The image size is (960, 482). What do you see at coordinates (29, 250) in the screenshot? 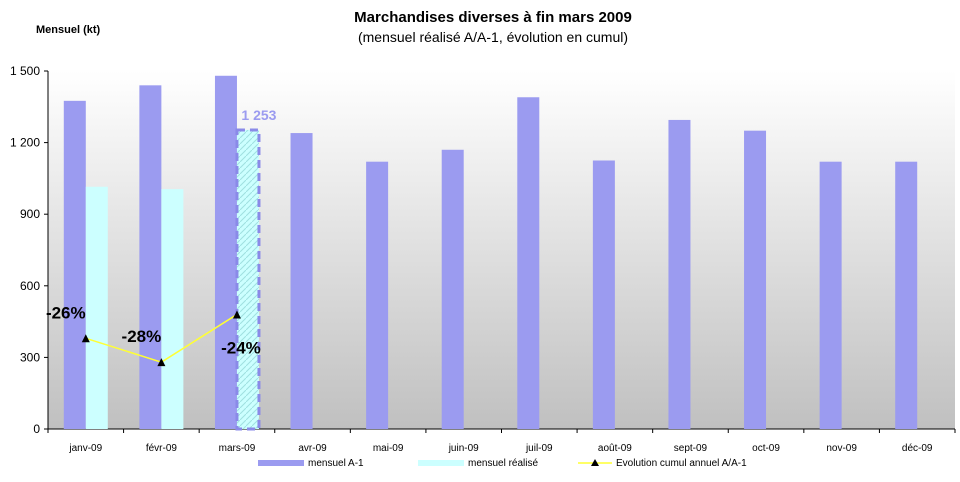
I see `y-axis: 0 300 600 900 1 200 1 500` at bounding box center [29, 250].